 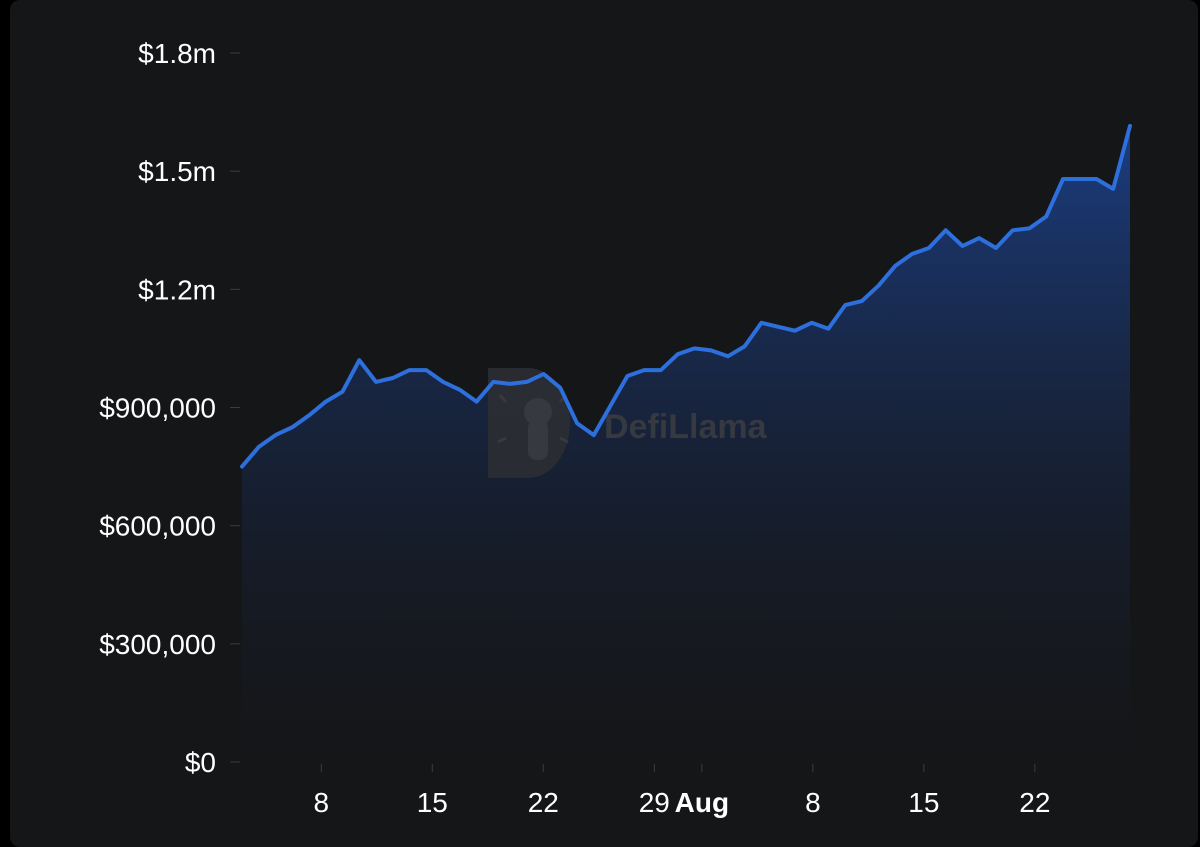 What do you see at coordinates (177, 171) in the screenshot?
I see `y-tick-label: $1.5m` at bounding box center [177, 171].